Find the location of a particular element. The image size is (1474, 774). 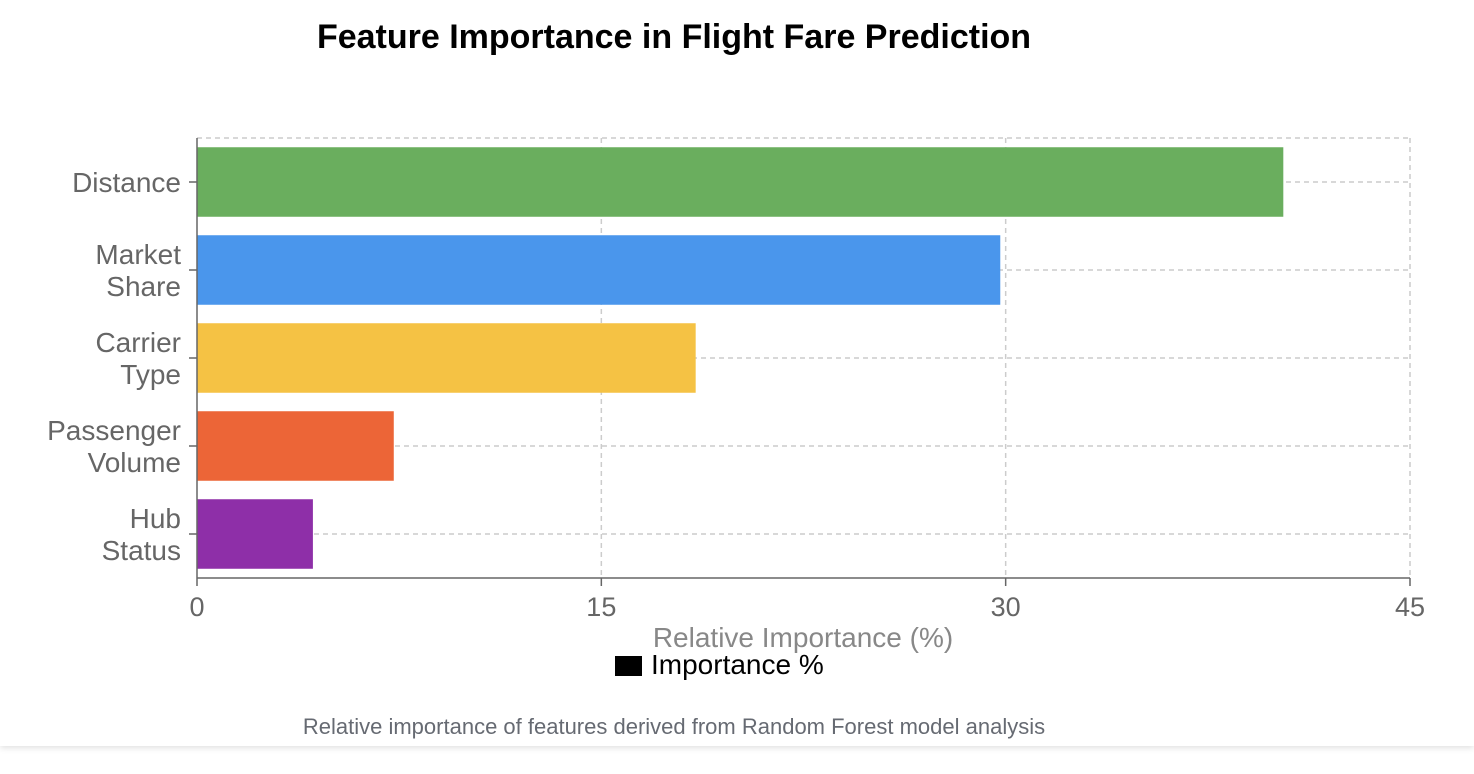

category-label: Carrier Type is located at coordinates (138, 358).